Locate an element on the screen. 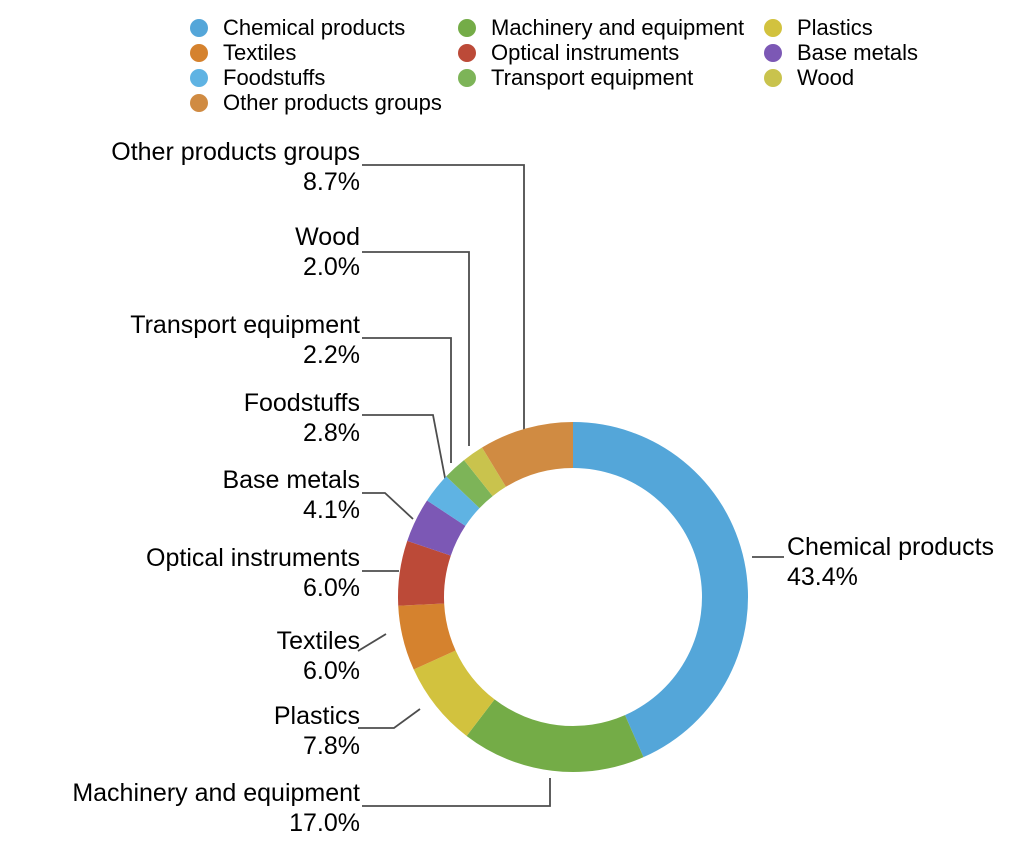 The image size is (1024, 851). legend-label: Other products groups is located at coordinates (332, 102).